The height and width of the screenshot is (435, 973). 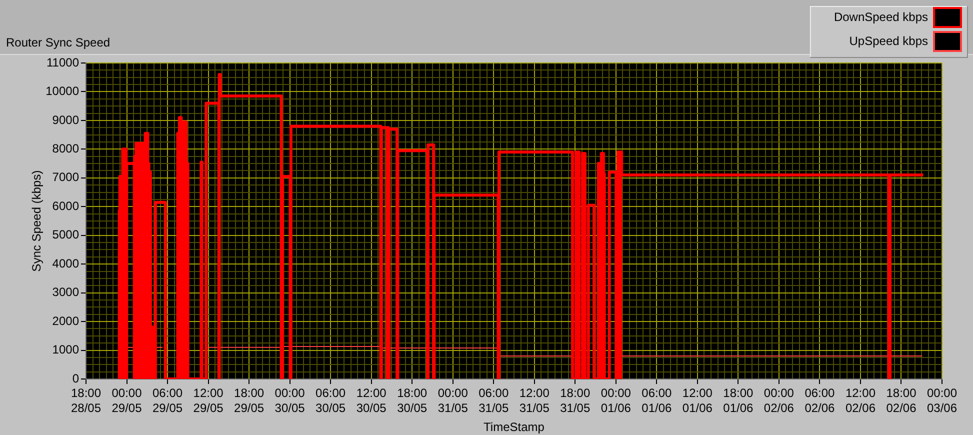 What do you see at coordinates (127, 400) in the screenshot?
I see `x-tick-label: 00:00 29/05` at bounding box center [127, 400].